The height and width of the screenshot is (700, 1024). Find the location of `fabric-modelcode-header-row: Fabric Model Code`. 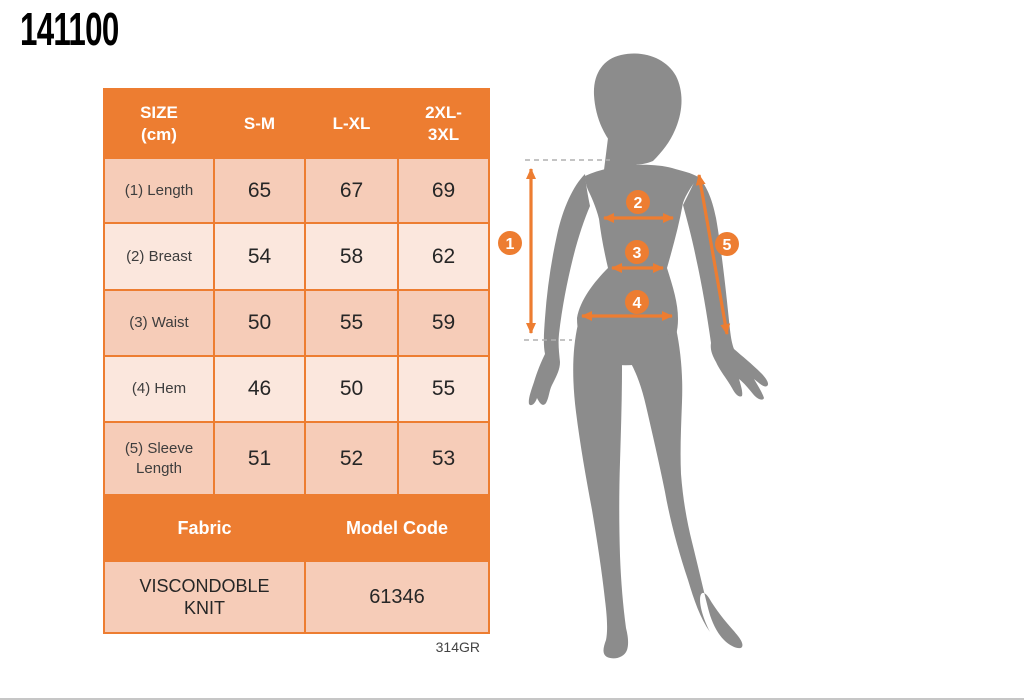

fabric-modelcode-header-row: Fabric Model Code is located at coordinates (296, 528).